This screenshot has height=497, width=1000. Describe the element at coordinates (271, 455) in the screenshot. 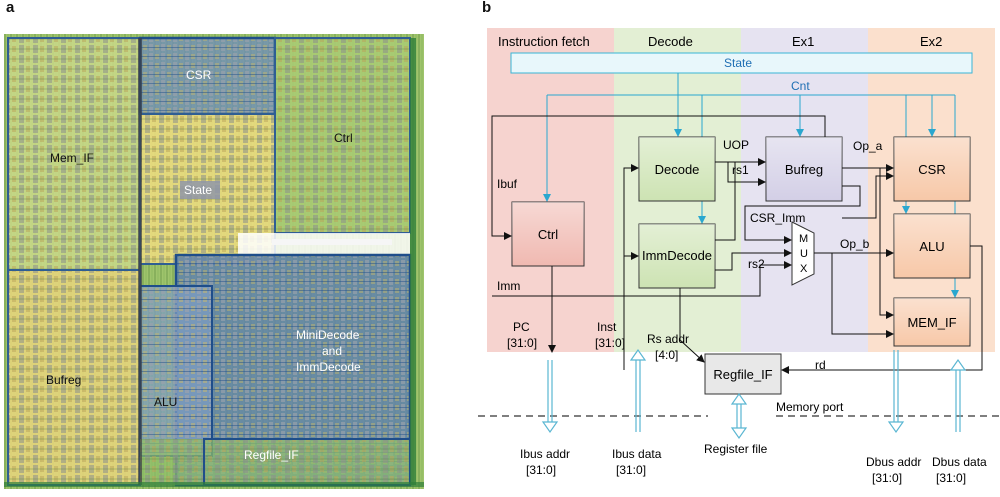

I see `regfile-if-label: Regfile_IF` at that location.